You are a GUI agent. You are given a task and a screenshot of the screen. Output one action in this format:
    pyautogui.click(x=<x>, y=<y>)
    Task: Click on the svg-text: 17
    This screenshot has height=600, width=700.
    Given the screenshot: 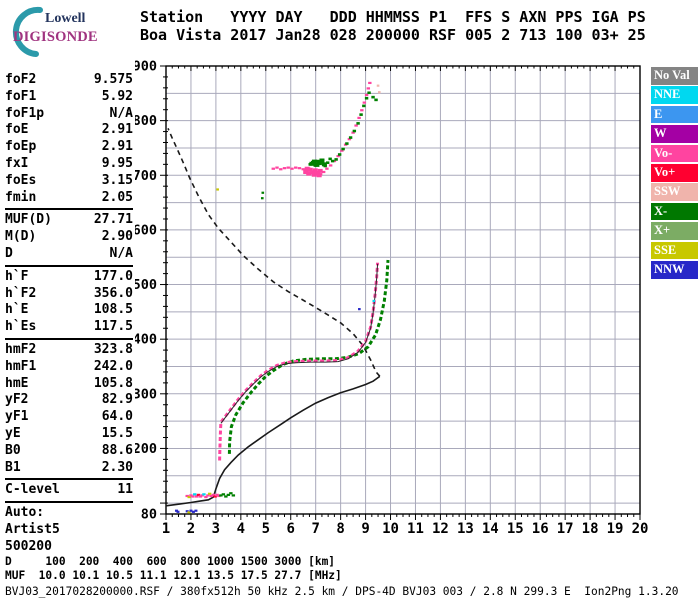 What is the action you would take?
    pyautogui.click(x=565, y=529)
    